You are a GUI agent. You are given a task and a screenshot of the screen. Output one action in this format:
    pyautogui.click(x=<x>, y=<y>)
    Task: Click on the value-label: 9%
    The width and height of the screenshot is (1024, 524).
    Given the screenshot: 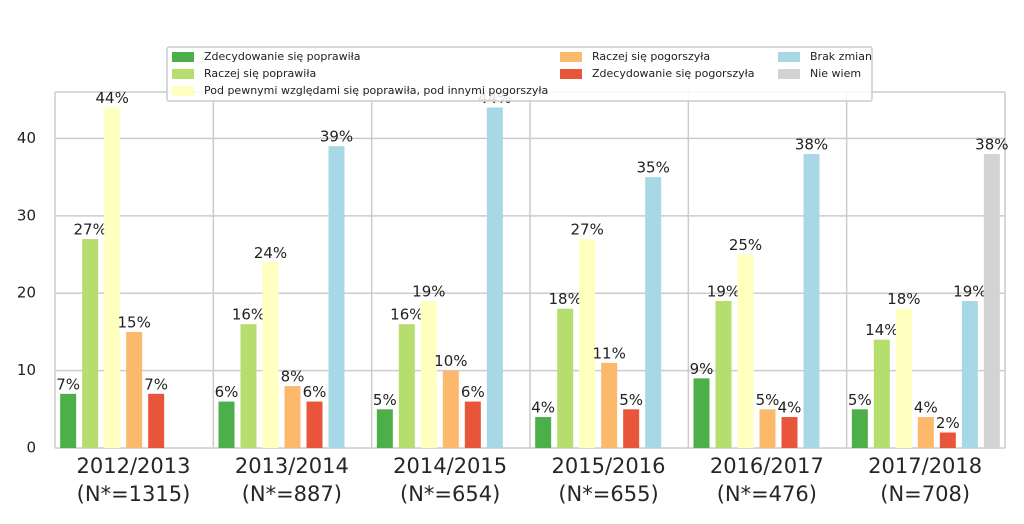 What is the action you would take?
    pyautogui.click(x=702, y=369)
    